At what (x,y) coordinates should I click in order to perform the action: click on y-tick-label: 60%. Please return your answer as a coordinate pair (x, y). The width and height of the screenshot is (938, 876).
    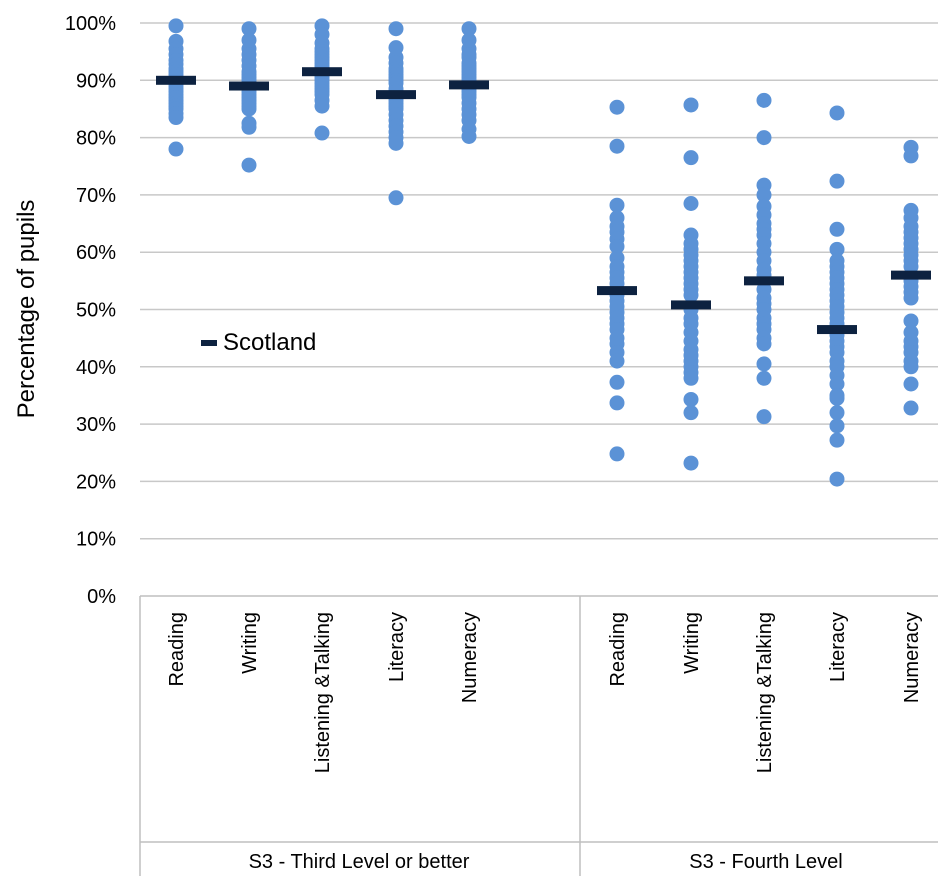
    Looking at the image, I should click on (96, 253).